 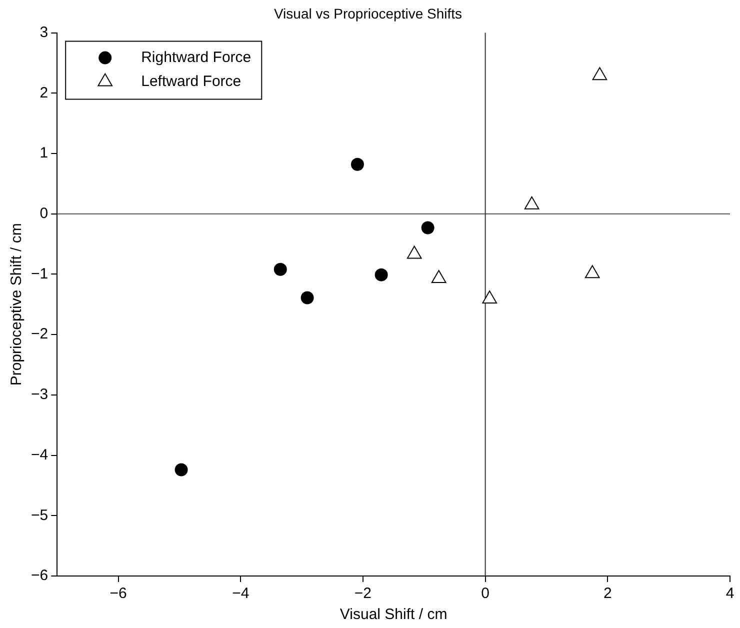 What do you see at coordinates (730, 593) in the screenshot?
I see `x-tick-label: 4` at bounding box center [730, 593].